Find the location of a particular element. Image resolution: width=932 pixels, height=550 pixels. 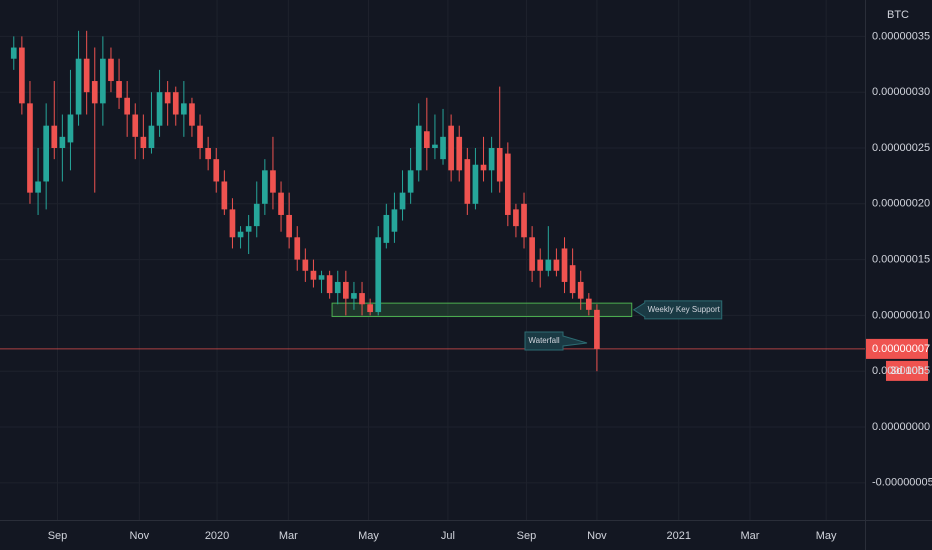

y-tick-label: 0.00000020 is located at coordinates (901, 204).